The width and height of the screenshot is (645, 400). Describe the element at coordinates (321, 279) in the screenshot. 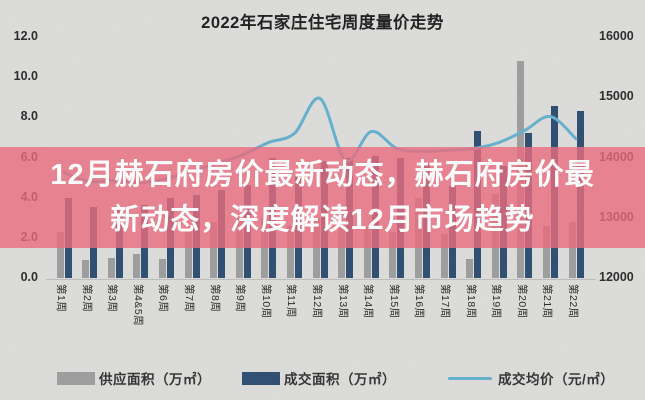

I see `x-axis-baseline` at that location.